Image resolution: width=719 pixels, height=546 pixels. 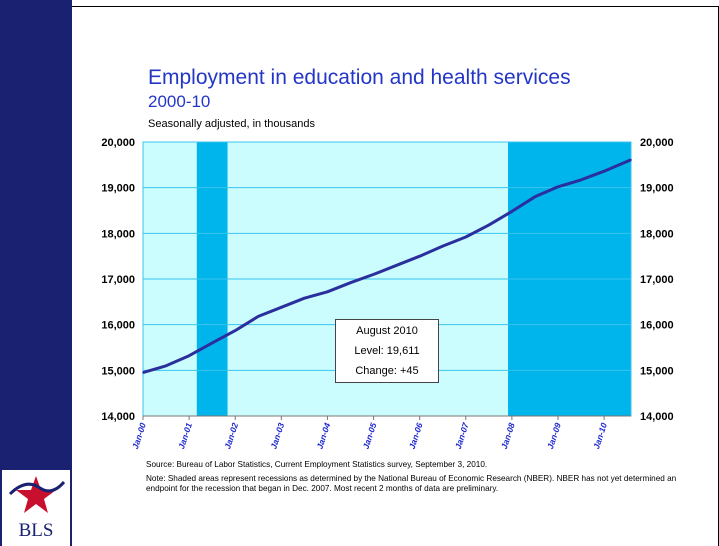 I want to click on bls-logo-text: BLS, so click(x=36, y=530).